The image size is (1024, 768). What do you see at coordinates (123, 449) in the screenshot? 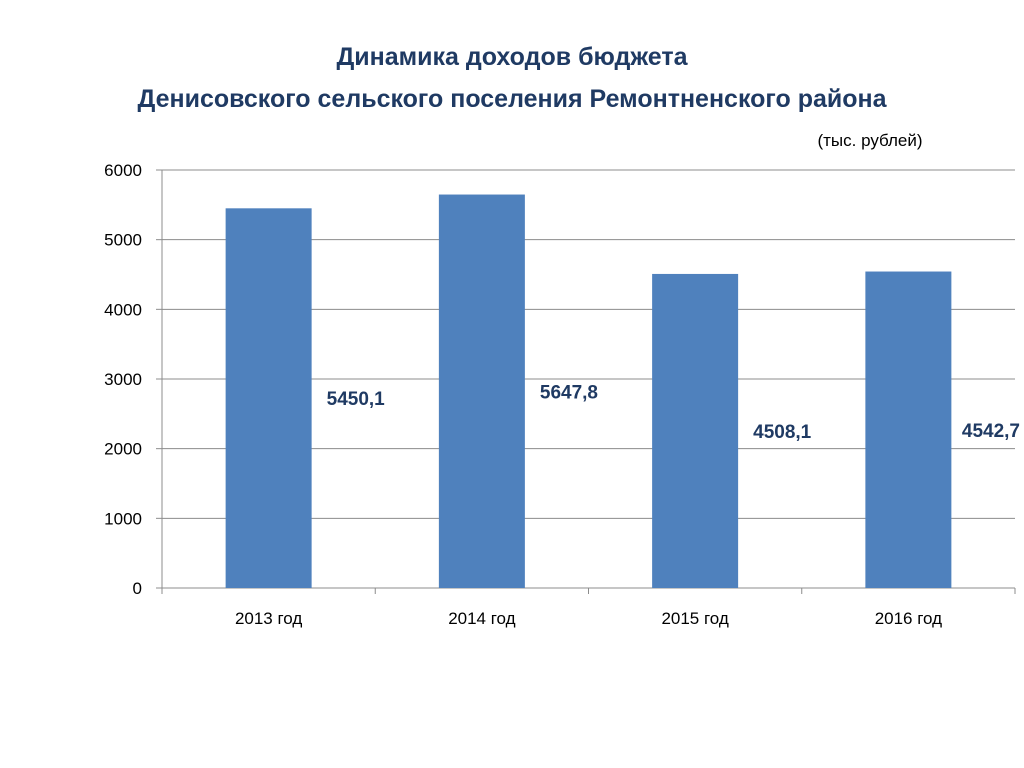
I see `y-tick-label: 2000` at bounding box center [123, 449].